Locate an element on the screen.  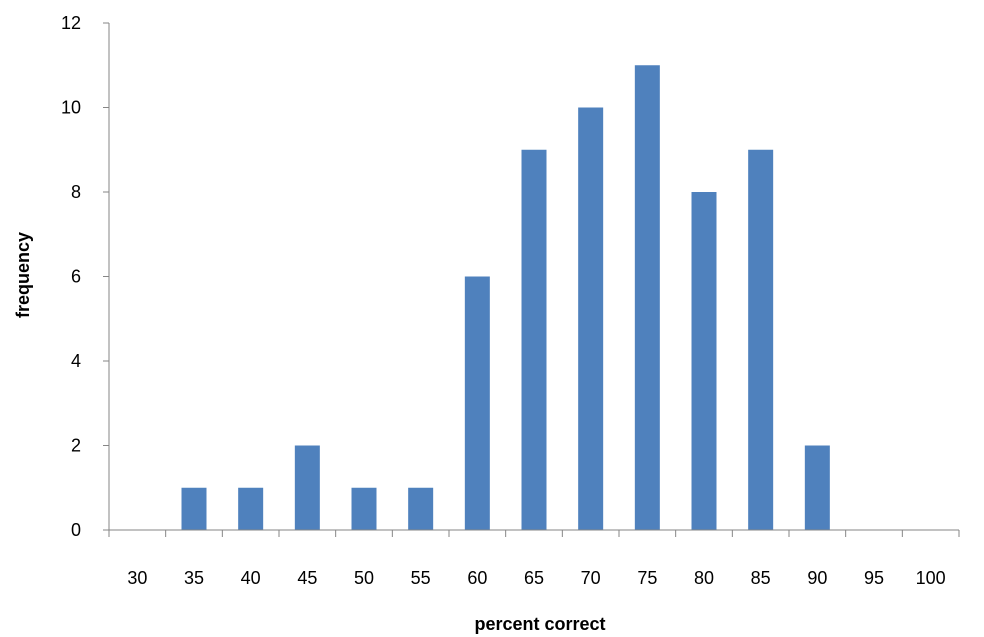
x-tick-label-70: 70 is located at coordinates (591, 578).